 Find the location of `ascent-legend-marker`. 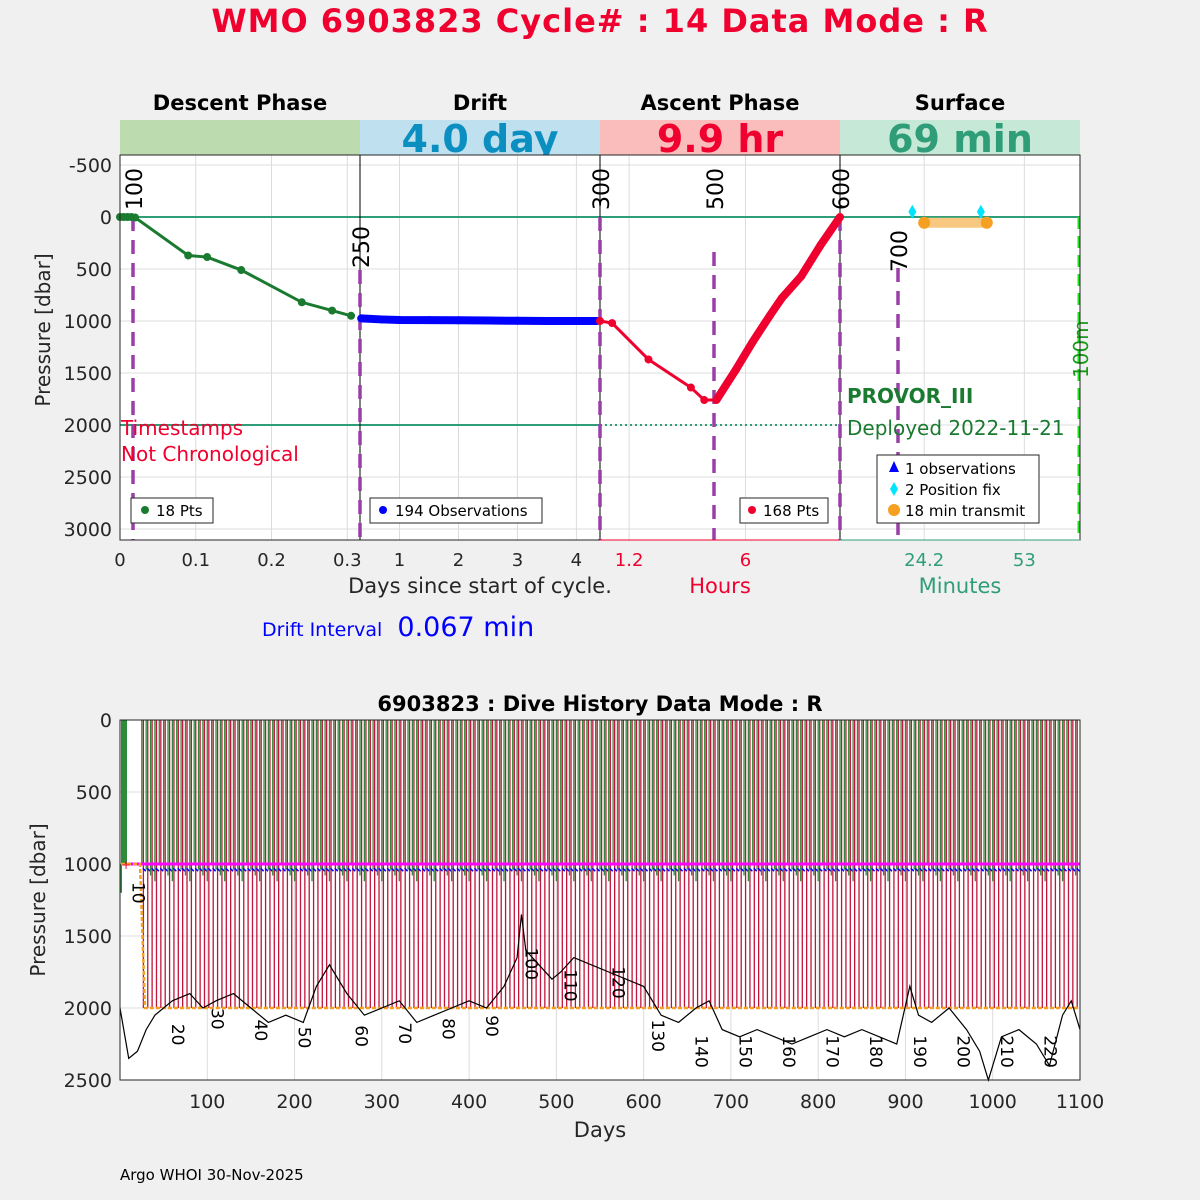

ascent-legend-marker is located at coordinates (752, 510).